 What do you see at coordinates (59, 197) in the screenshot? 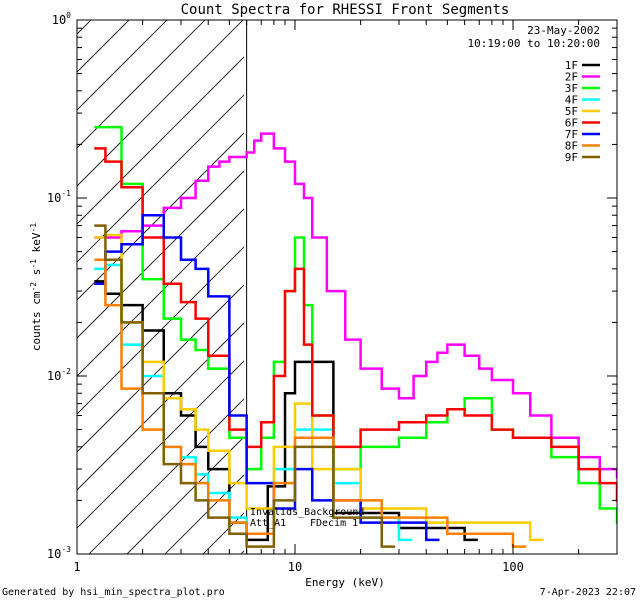
I see `y-tick-label: 10⁻¹` at bounding box center [59, 197].